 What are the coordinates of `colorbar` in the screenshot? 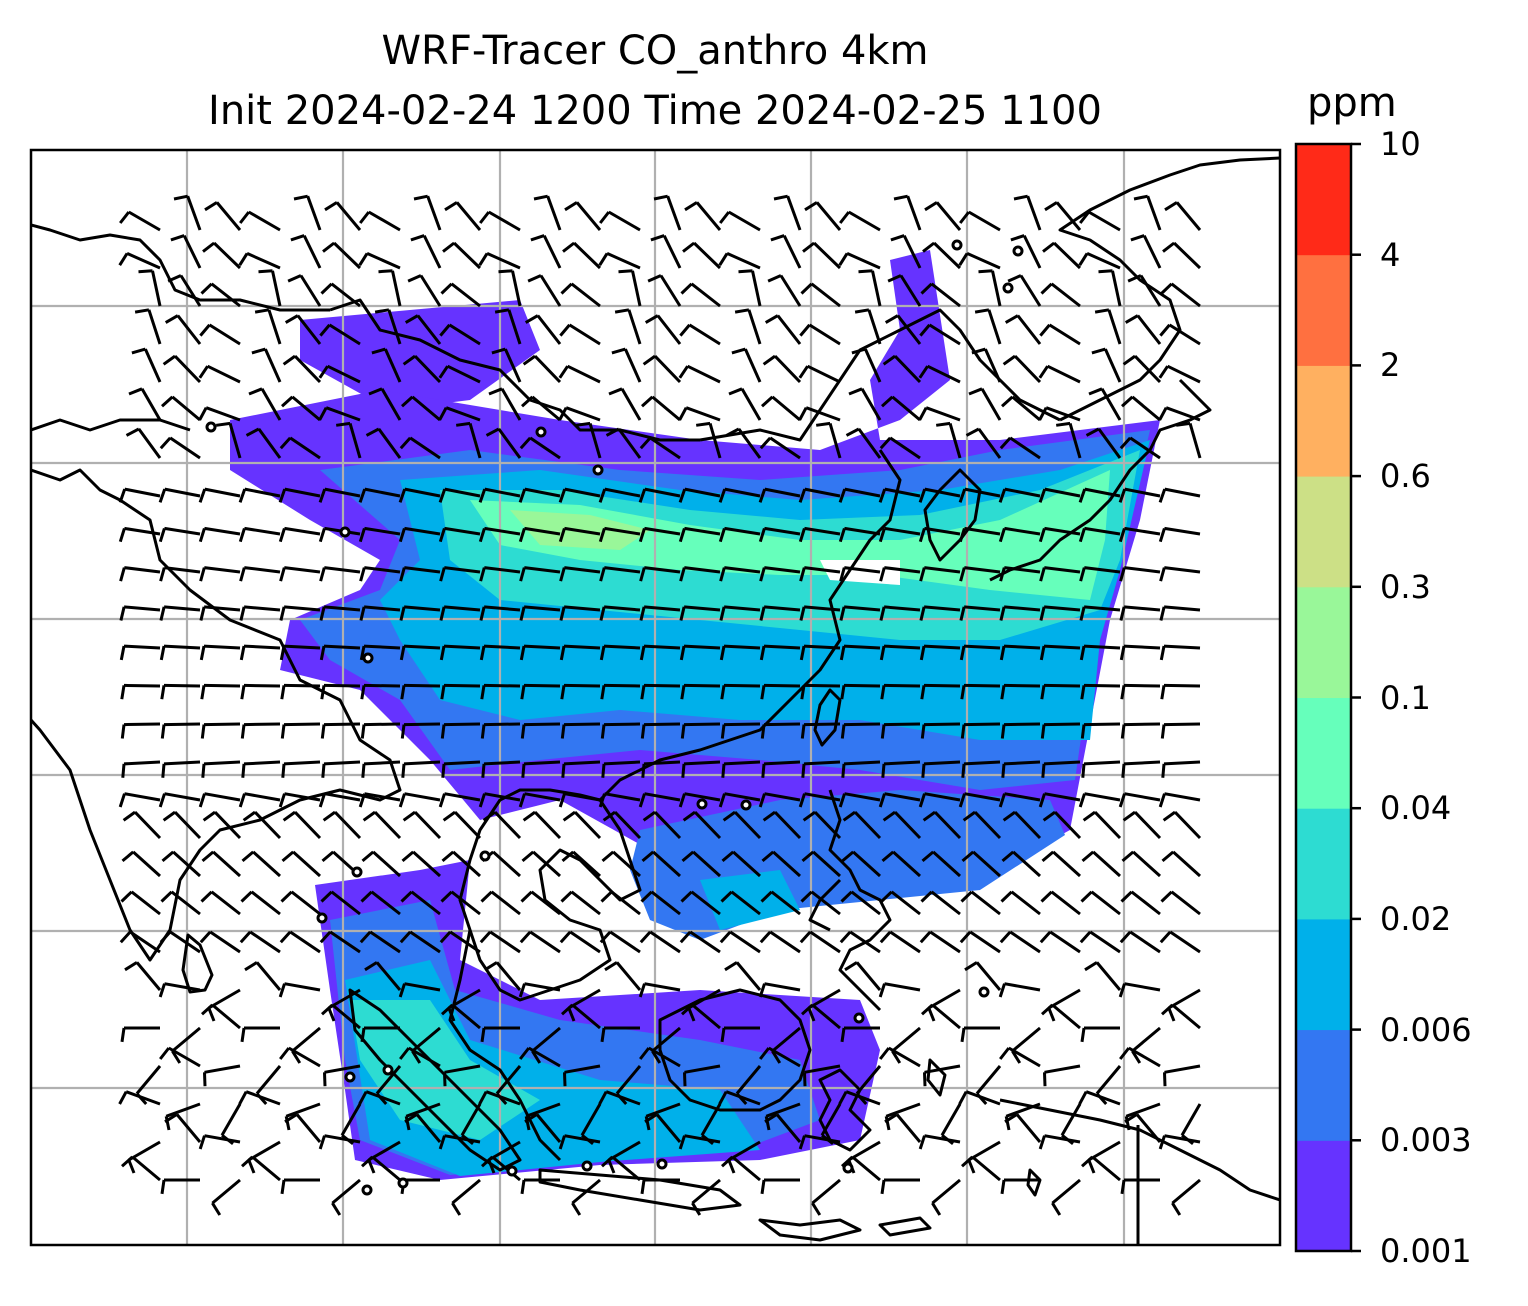 It's located at (1323, 698).